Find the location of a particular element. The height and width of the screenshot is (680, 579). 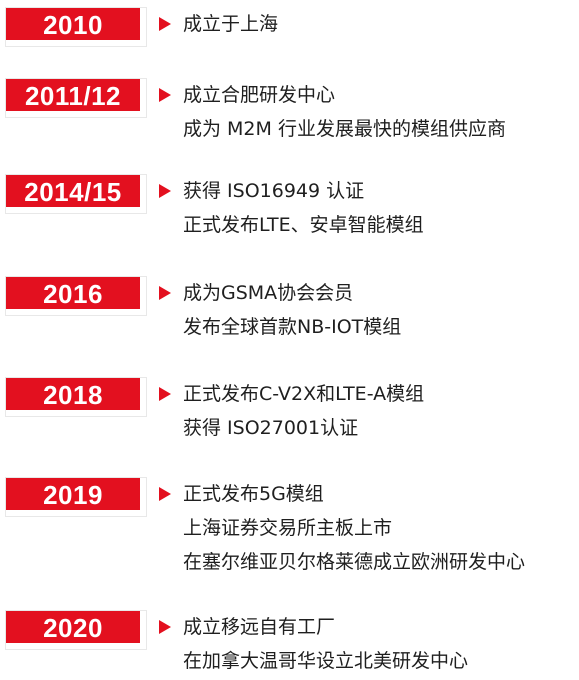

milestone-line: 获得 ISO16949 认证 is located at coordinates (274, 191).